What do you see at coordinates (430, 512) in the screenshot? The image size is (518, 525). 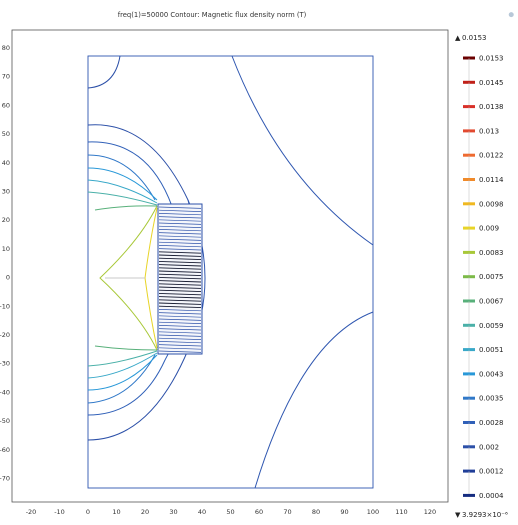 I see `x-tick-label: 120` at bounding box center [430, 512].